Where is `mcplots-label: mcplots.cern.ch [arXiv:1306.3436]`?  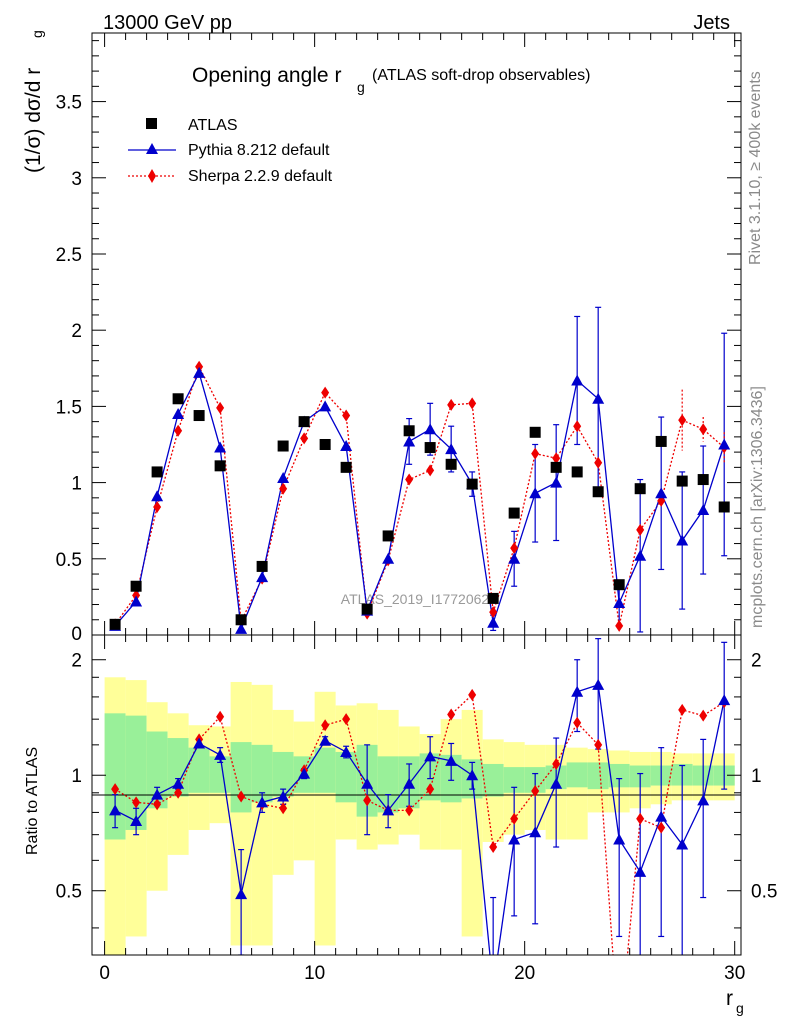 mcplots-label: mcplots.cern.ch [arXiv:1306.3436] is located at coordinates (757, 507).